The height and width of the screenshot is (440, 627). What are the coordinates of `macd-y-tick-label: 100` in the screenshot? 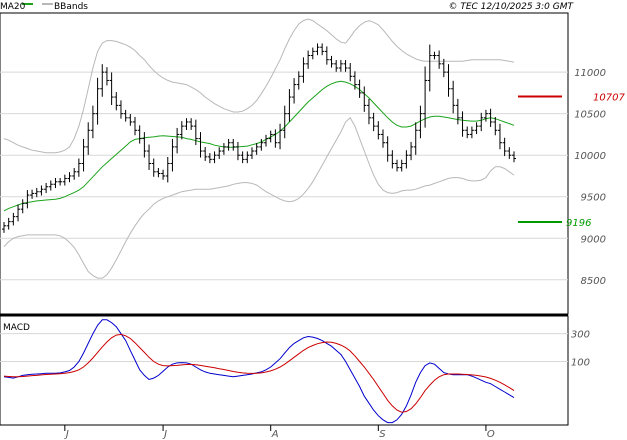 It's located at (580, 362).